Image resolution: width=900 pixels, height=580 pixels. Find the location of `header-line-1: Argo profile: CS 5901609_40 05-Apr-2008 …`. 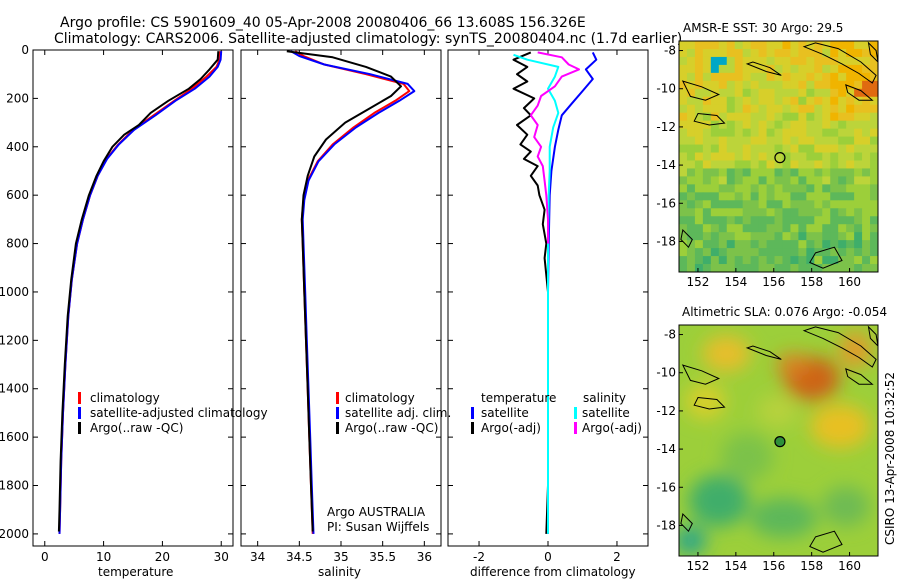

header-line-1: Argo profile: CS 5901609_40 05-Apr-2008 … is located at coordinates (323, 23).